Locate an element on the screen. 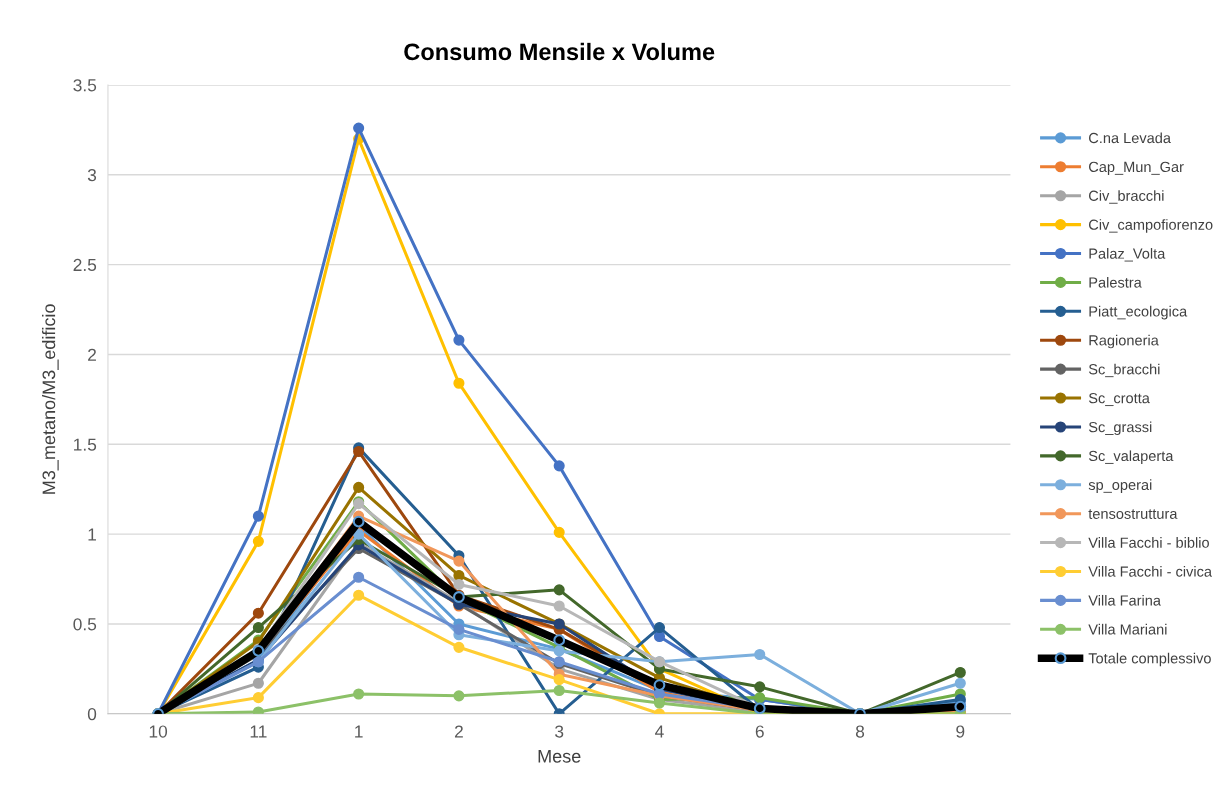 Image resolution: width=1213 pixels, height=794 pixels. legend-label: Palestra is located at coordinates (1115, 282).